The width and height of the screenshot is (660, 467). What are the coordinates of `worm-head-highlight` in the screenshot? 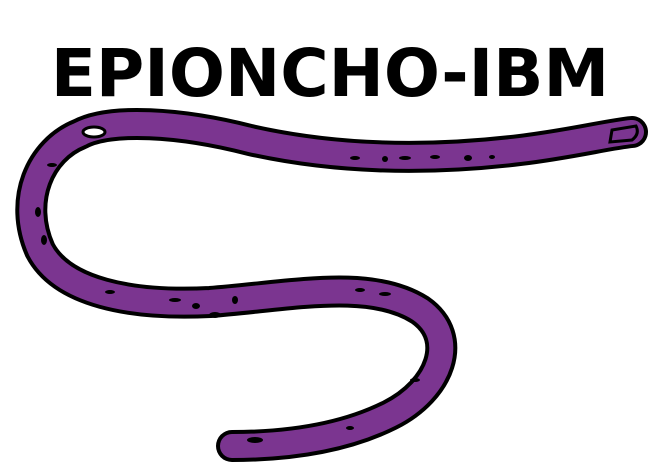 It's located at (94, 132).